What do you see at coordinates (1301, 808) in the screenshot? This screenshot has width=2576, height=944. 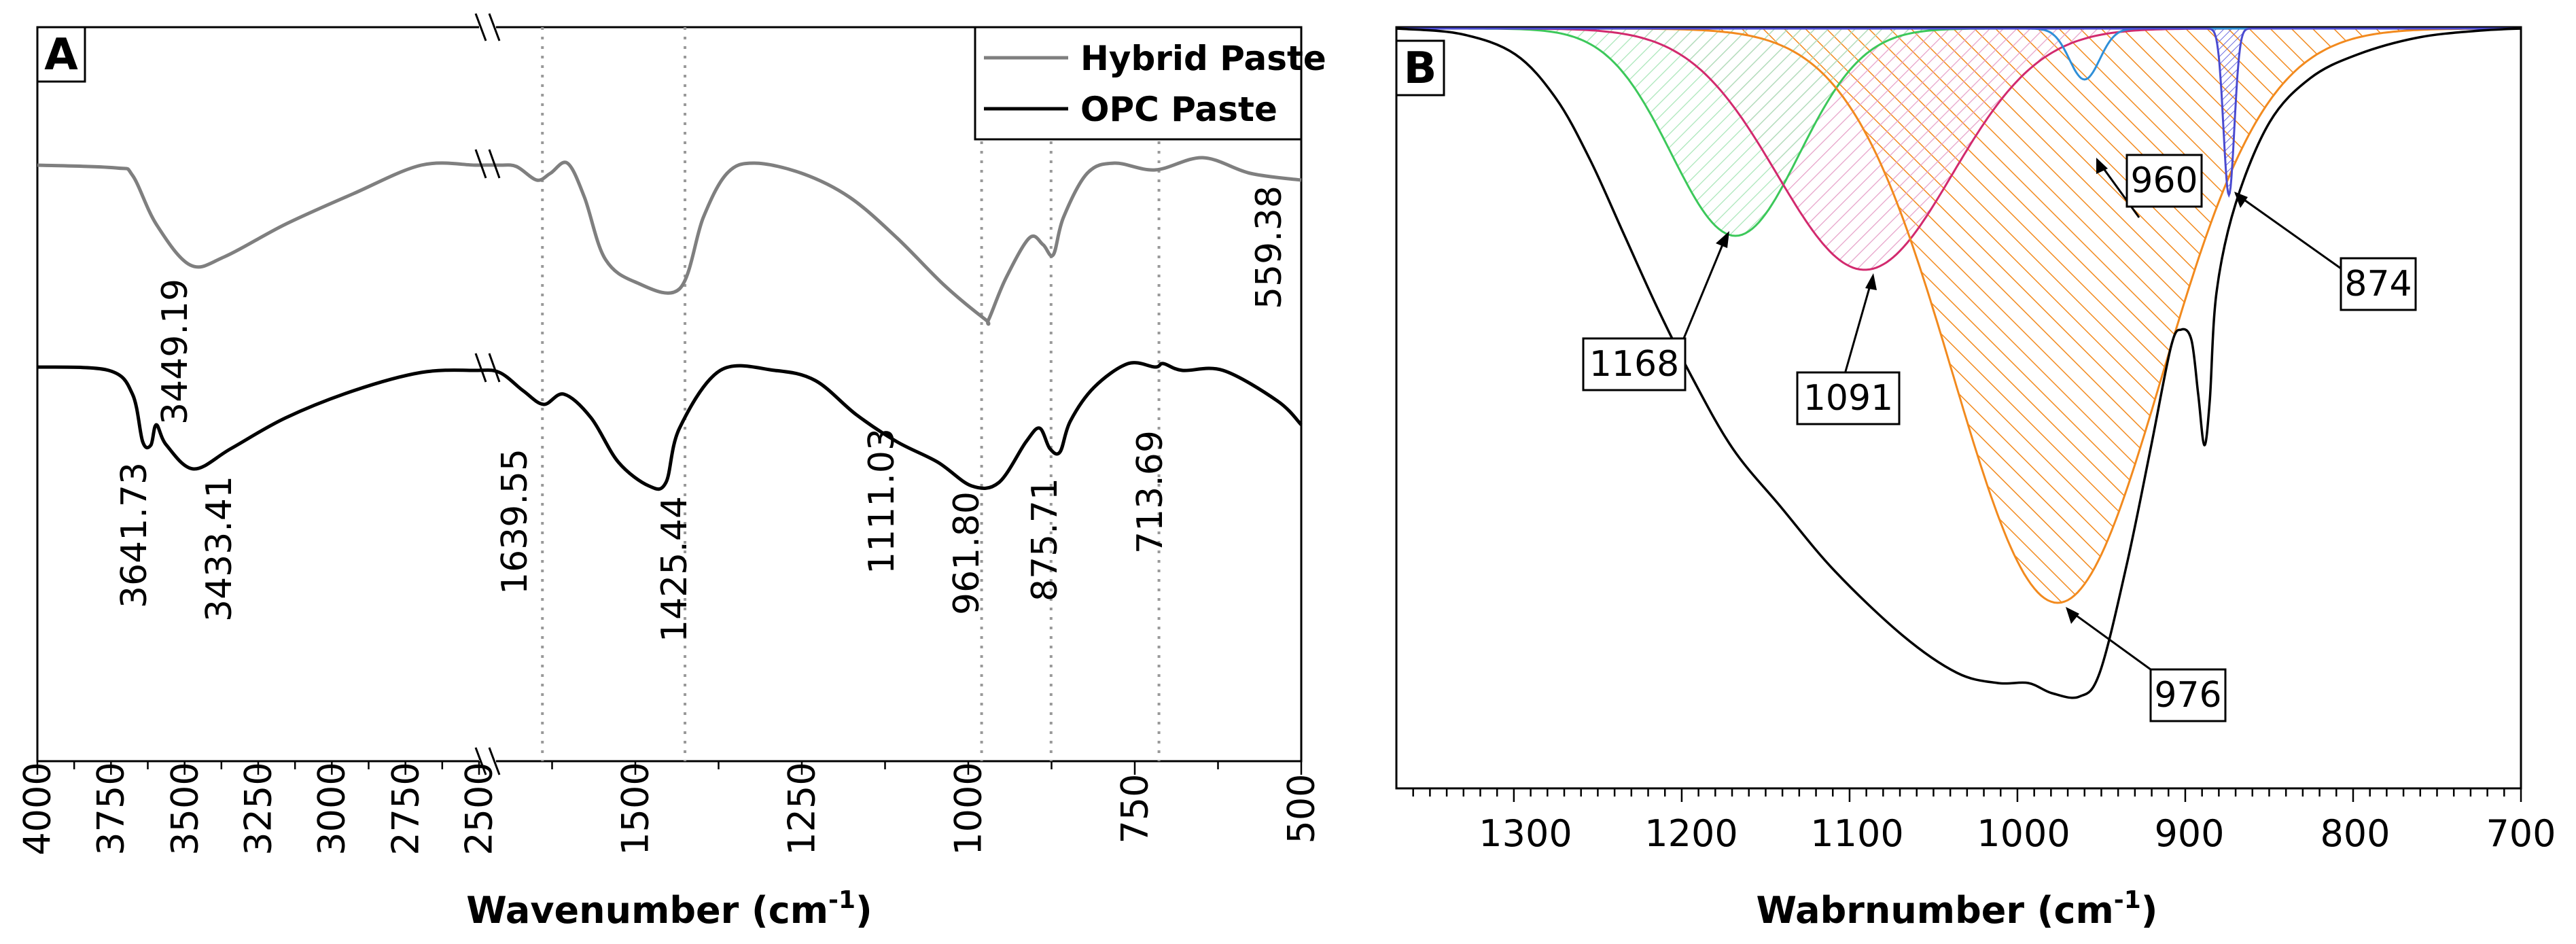 I see `tick-label: 500` at bounding box center [1301, 808].